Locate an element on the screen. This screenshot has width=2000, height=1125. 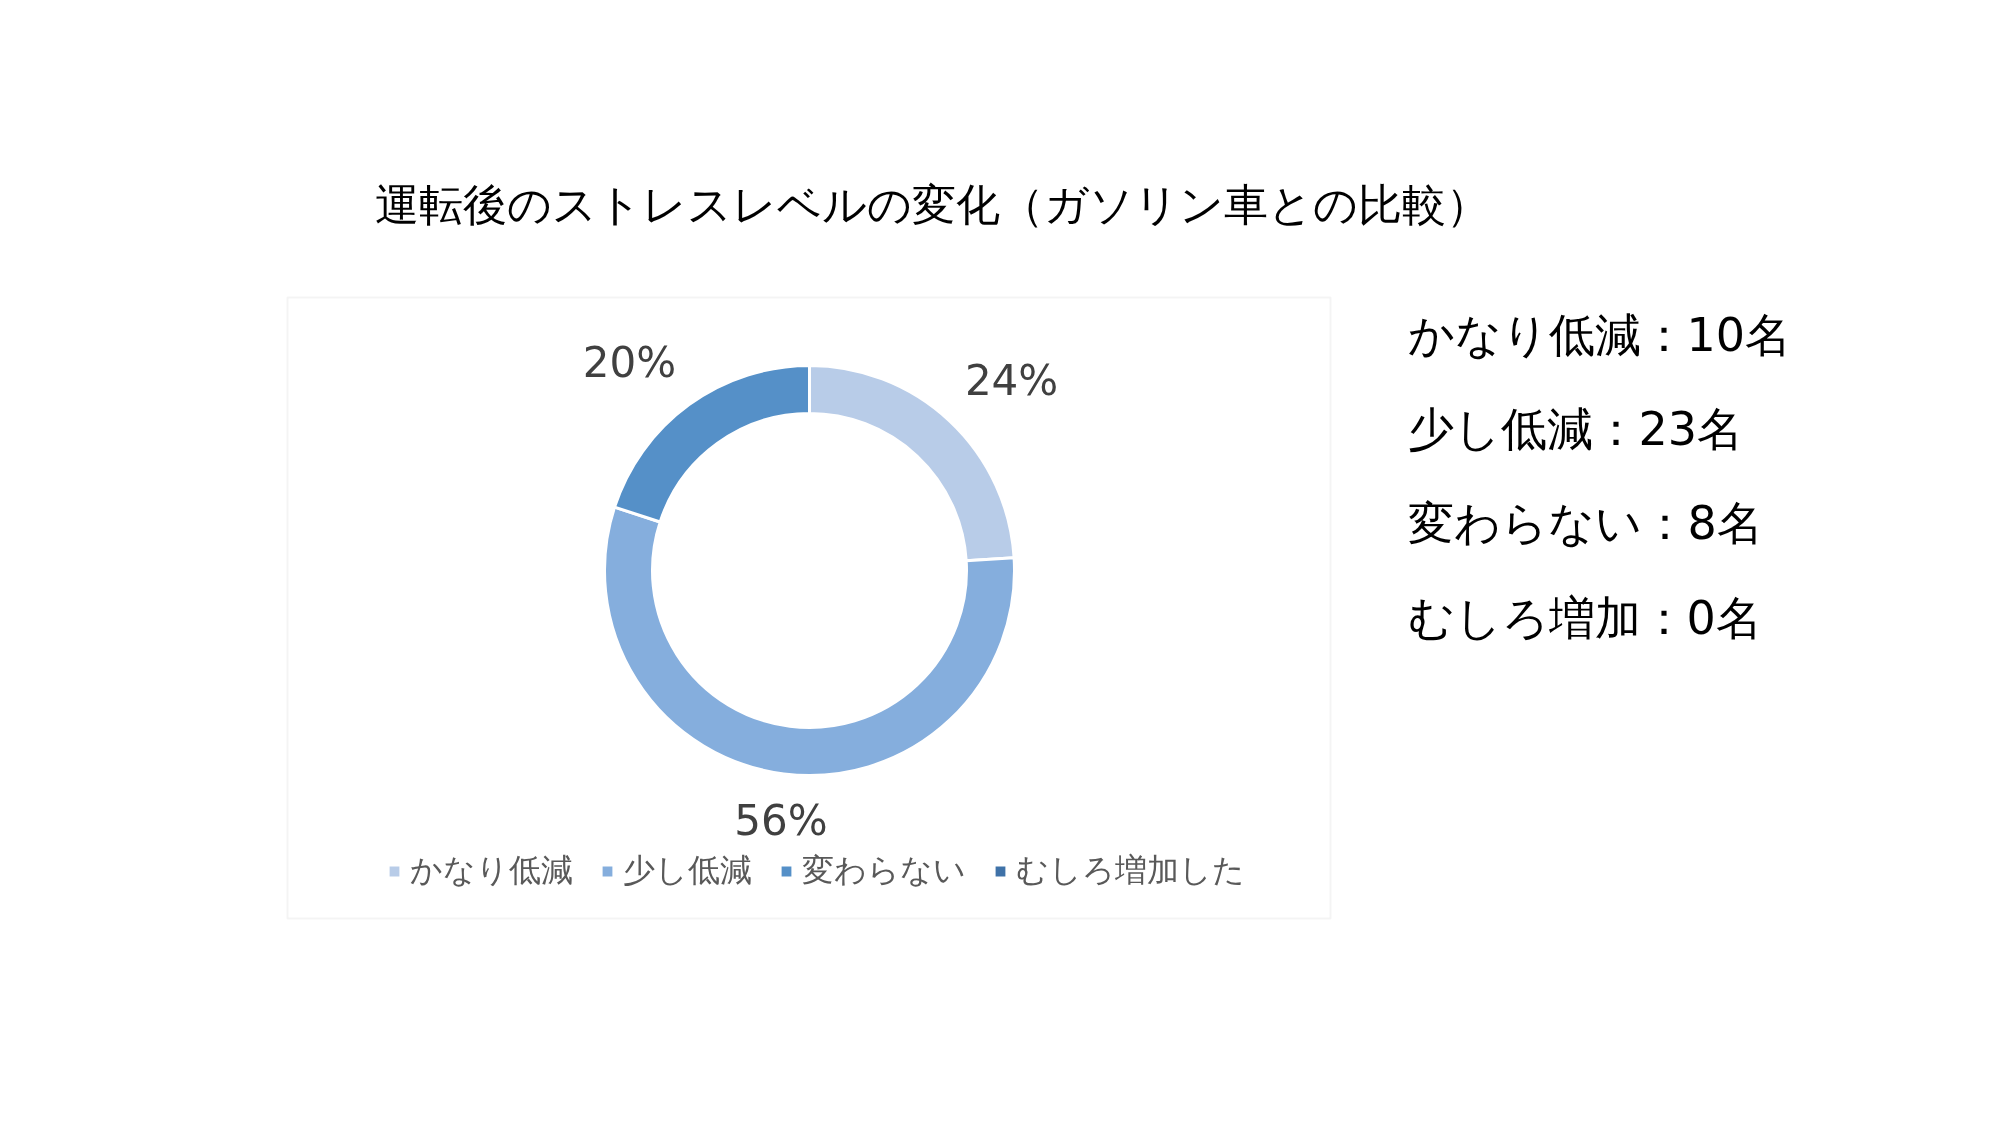
chart-title: 運転後のストレスレベルの変化（ガソリン車との比較） is located at coordinates (932, 204).